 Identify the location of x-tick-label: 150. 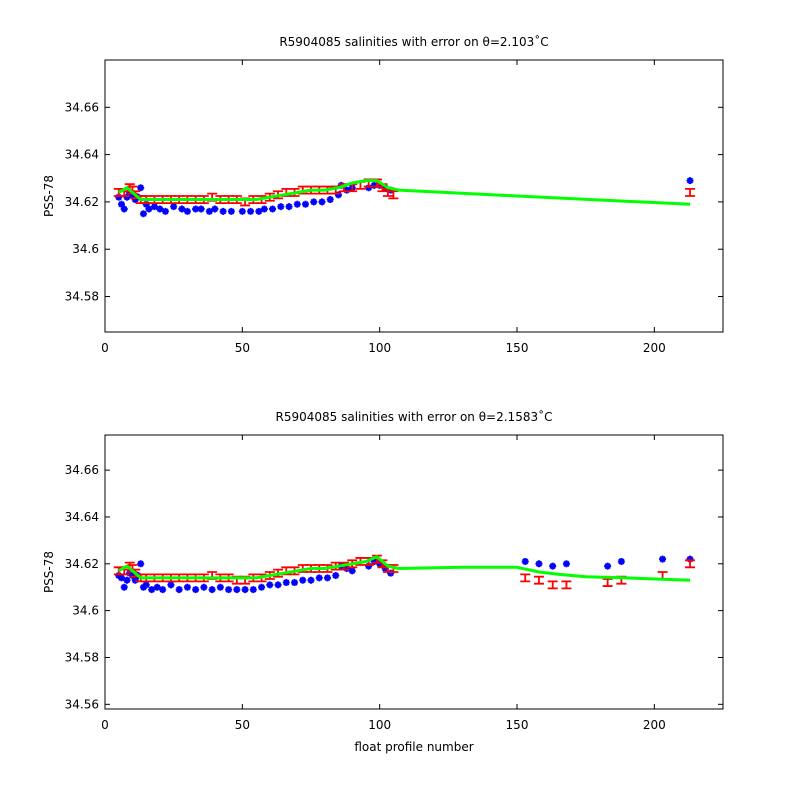
(517, 348).